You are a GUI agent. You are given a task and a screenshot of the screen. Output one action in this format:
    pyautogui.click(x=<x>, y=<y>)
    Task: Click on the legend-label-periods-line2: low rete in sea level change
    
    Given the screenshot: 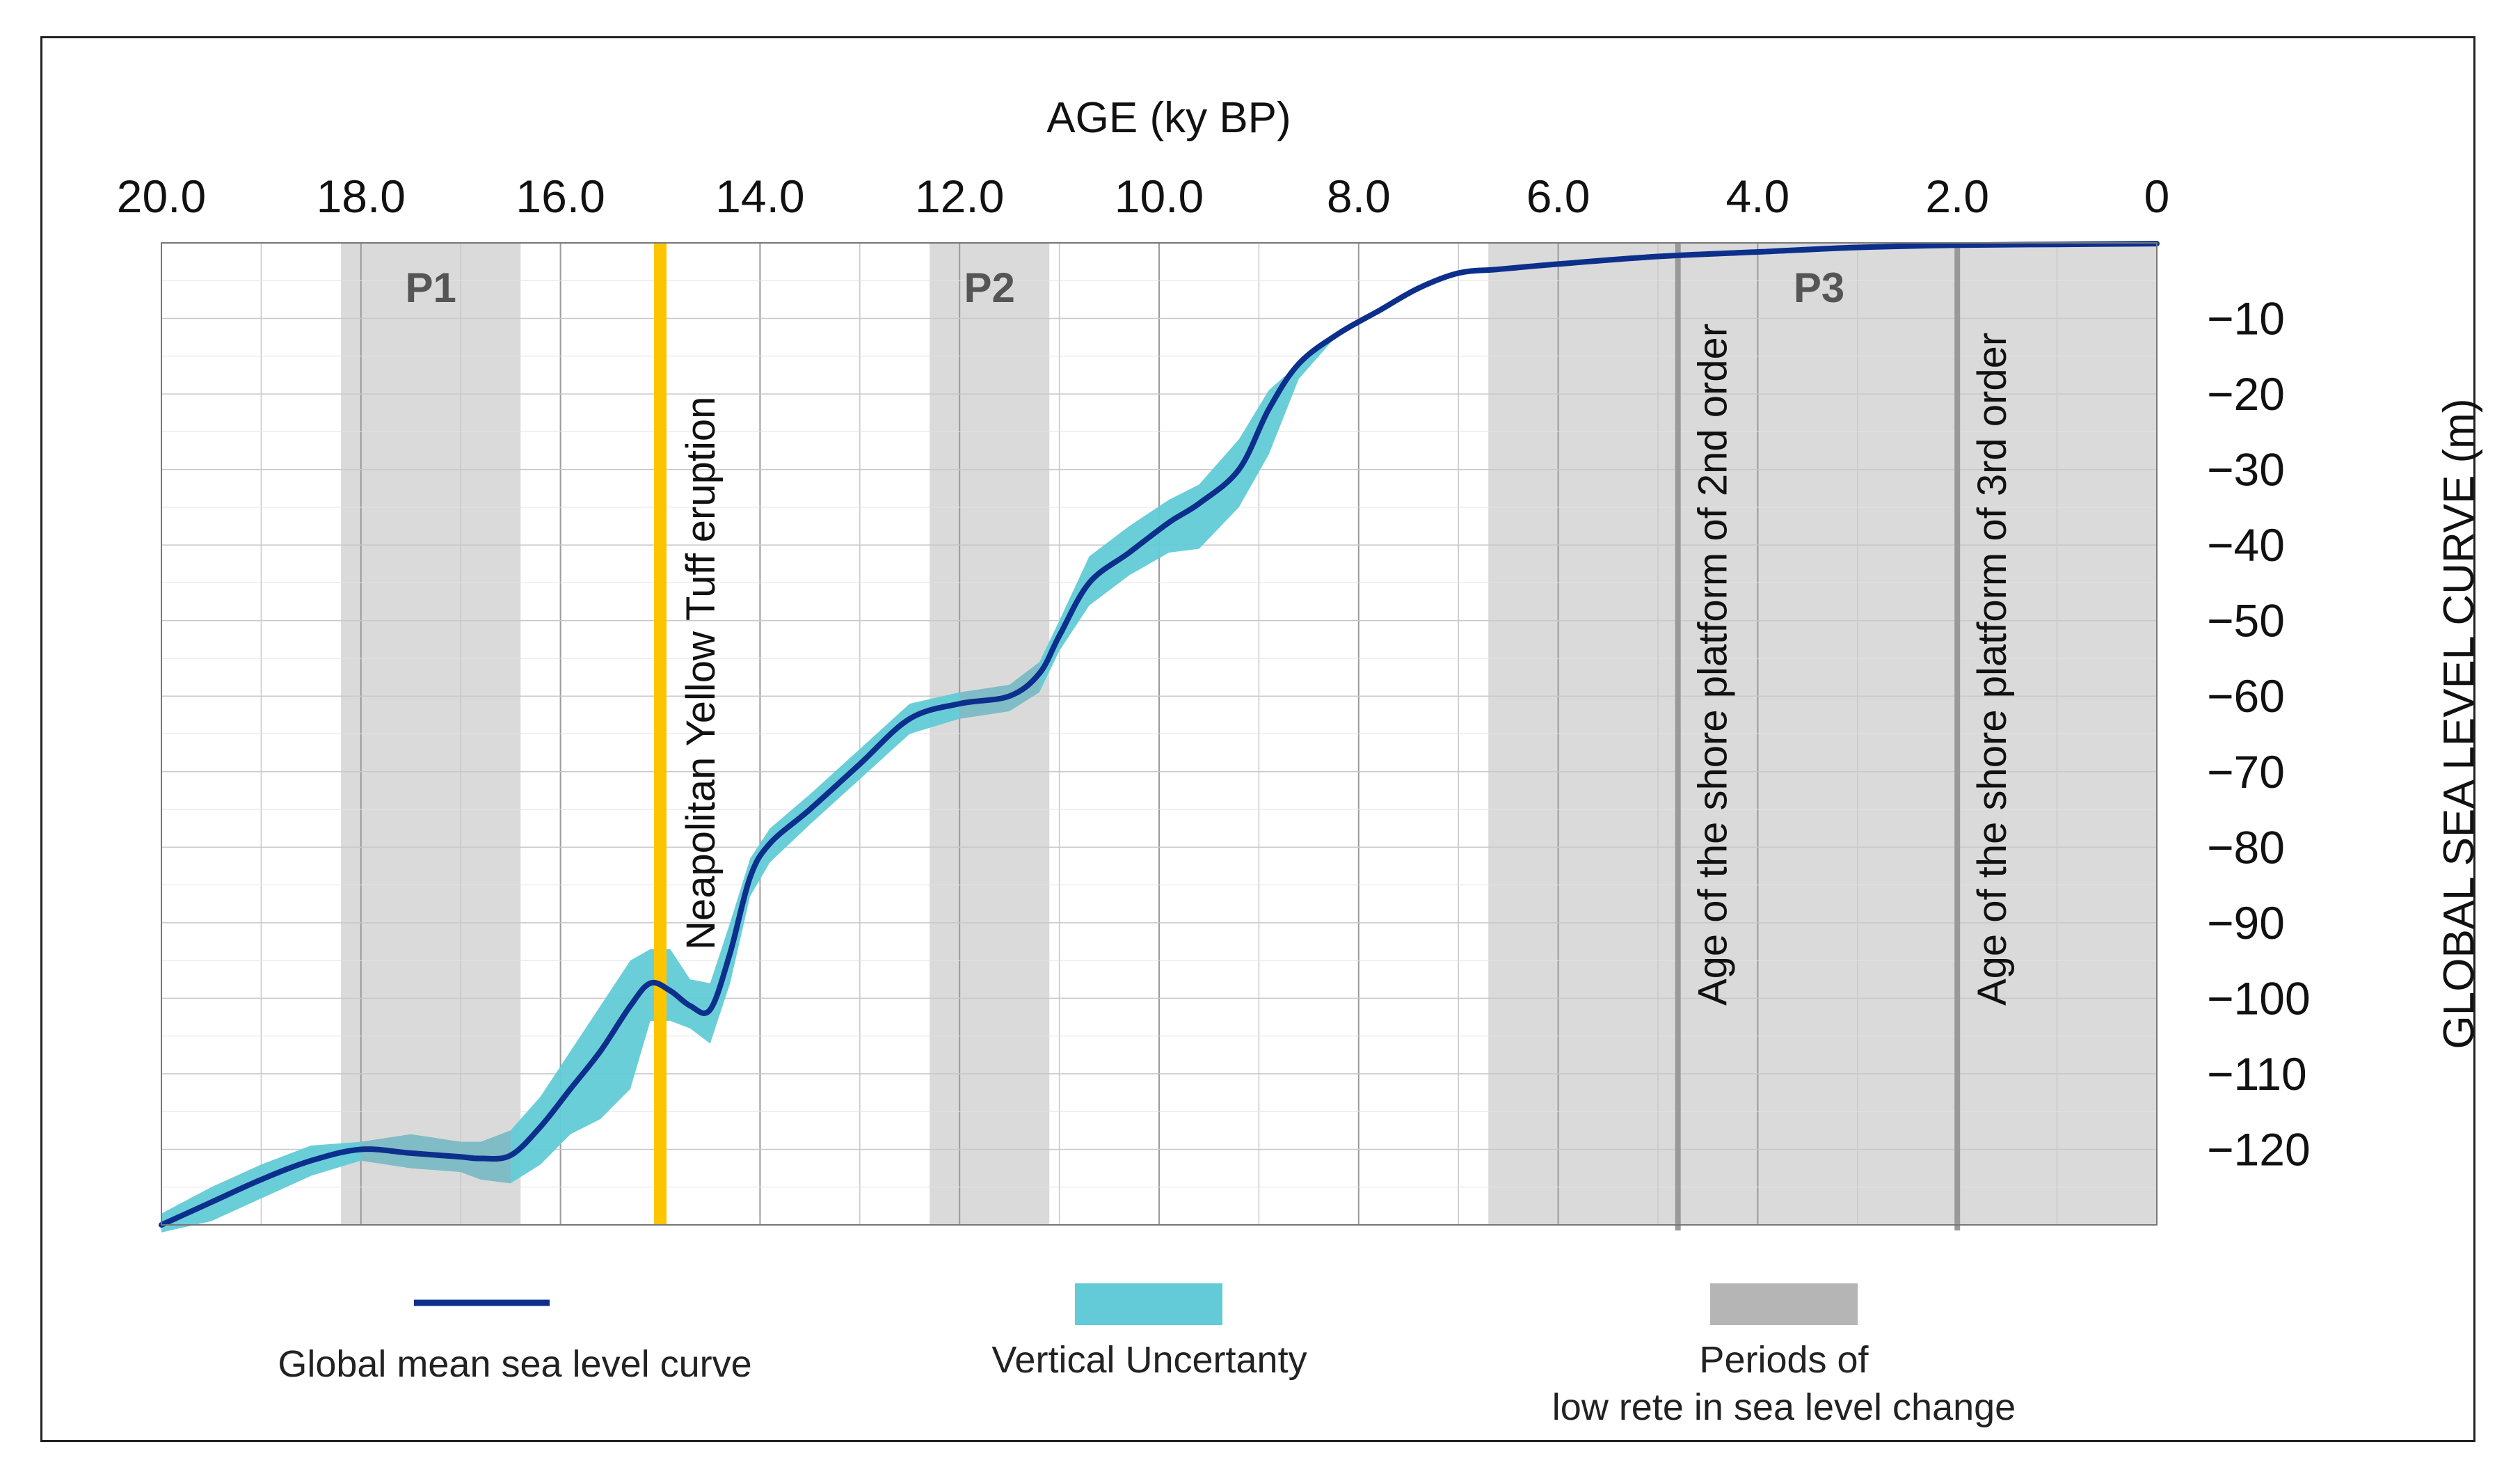 What is the action you would take?
    pyautogui.click(x=1784, y=1407)
    